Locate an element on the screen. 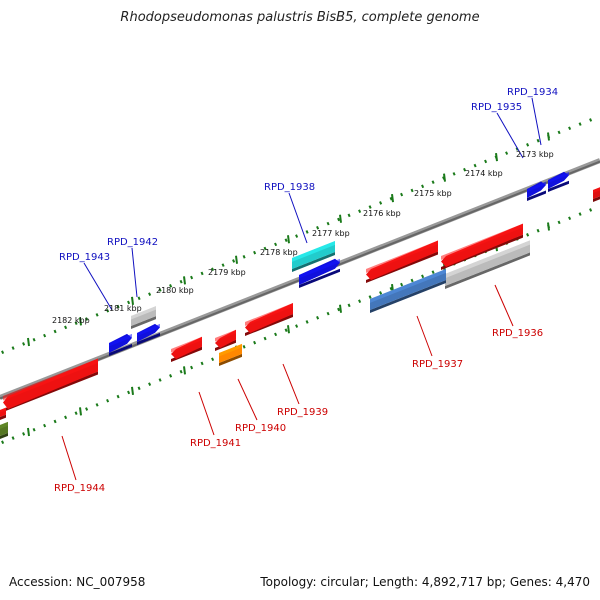 This screenshot has height=600, width=600. gene-block-rpd1935 is located at coordinates (536, 191).